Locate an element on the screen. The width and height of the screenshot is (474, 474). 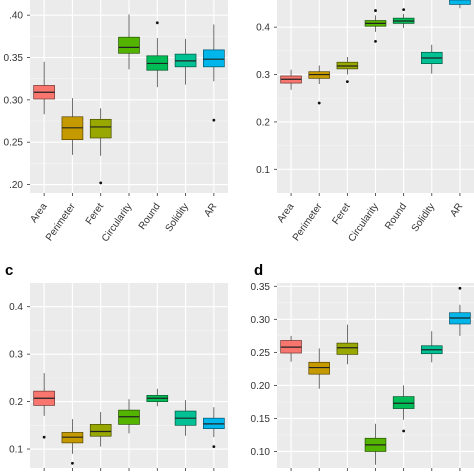
y-tick-label: .20 is located at coordinates (16, 185).